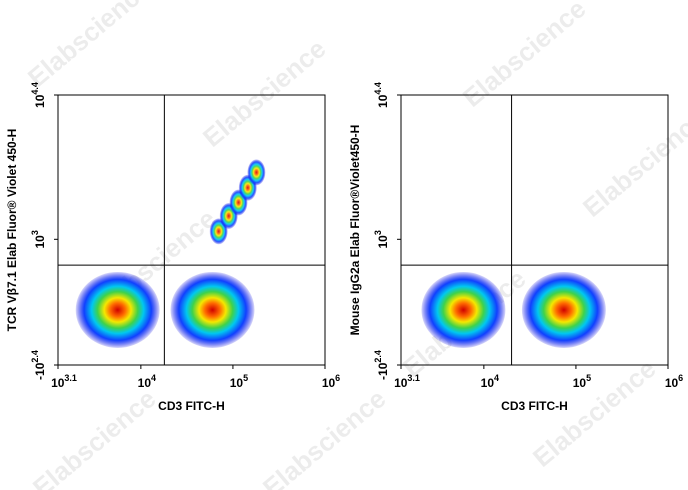  What do you see at coordinates (12, 230) in the screenshot?
I see `y-axis-label: TCR Vβ7.1 Elab Fluor® Violet 450-H` at bounding box center [12, 230].